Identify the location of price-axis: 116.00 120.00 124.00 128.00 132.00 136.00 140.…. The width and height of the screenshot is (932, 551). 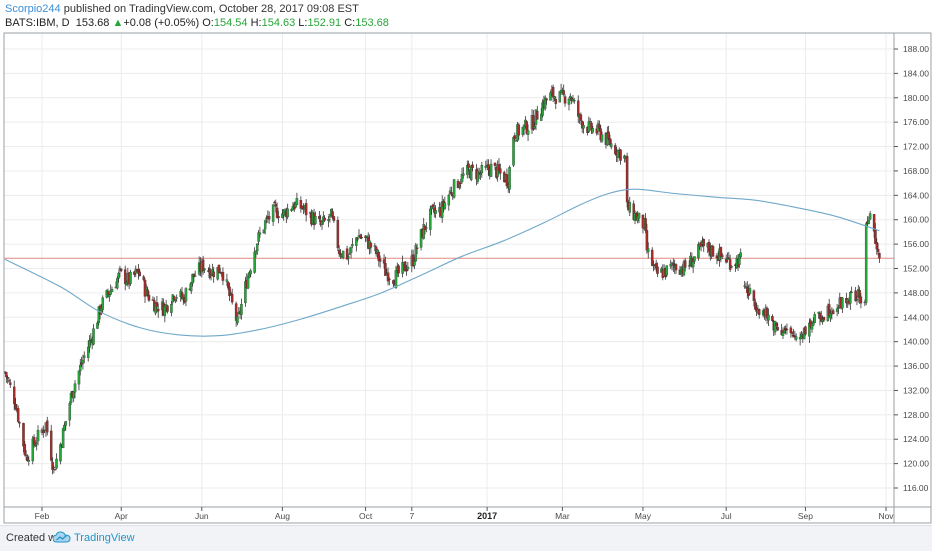
(911, 268).